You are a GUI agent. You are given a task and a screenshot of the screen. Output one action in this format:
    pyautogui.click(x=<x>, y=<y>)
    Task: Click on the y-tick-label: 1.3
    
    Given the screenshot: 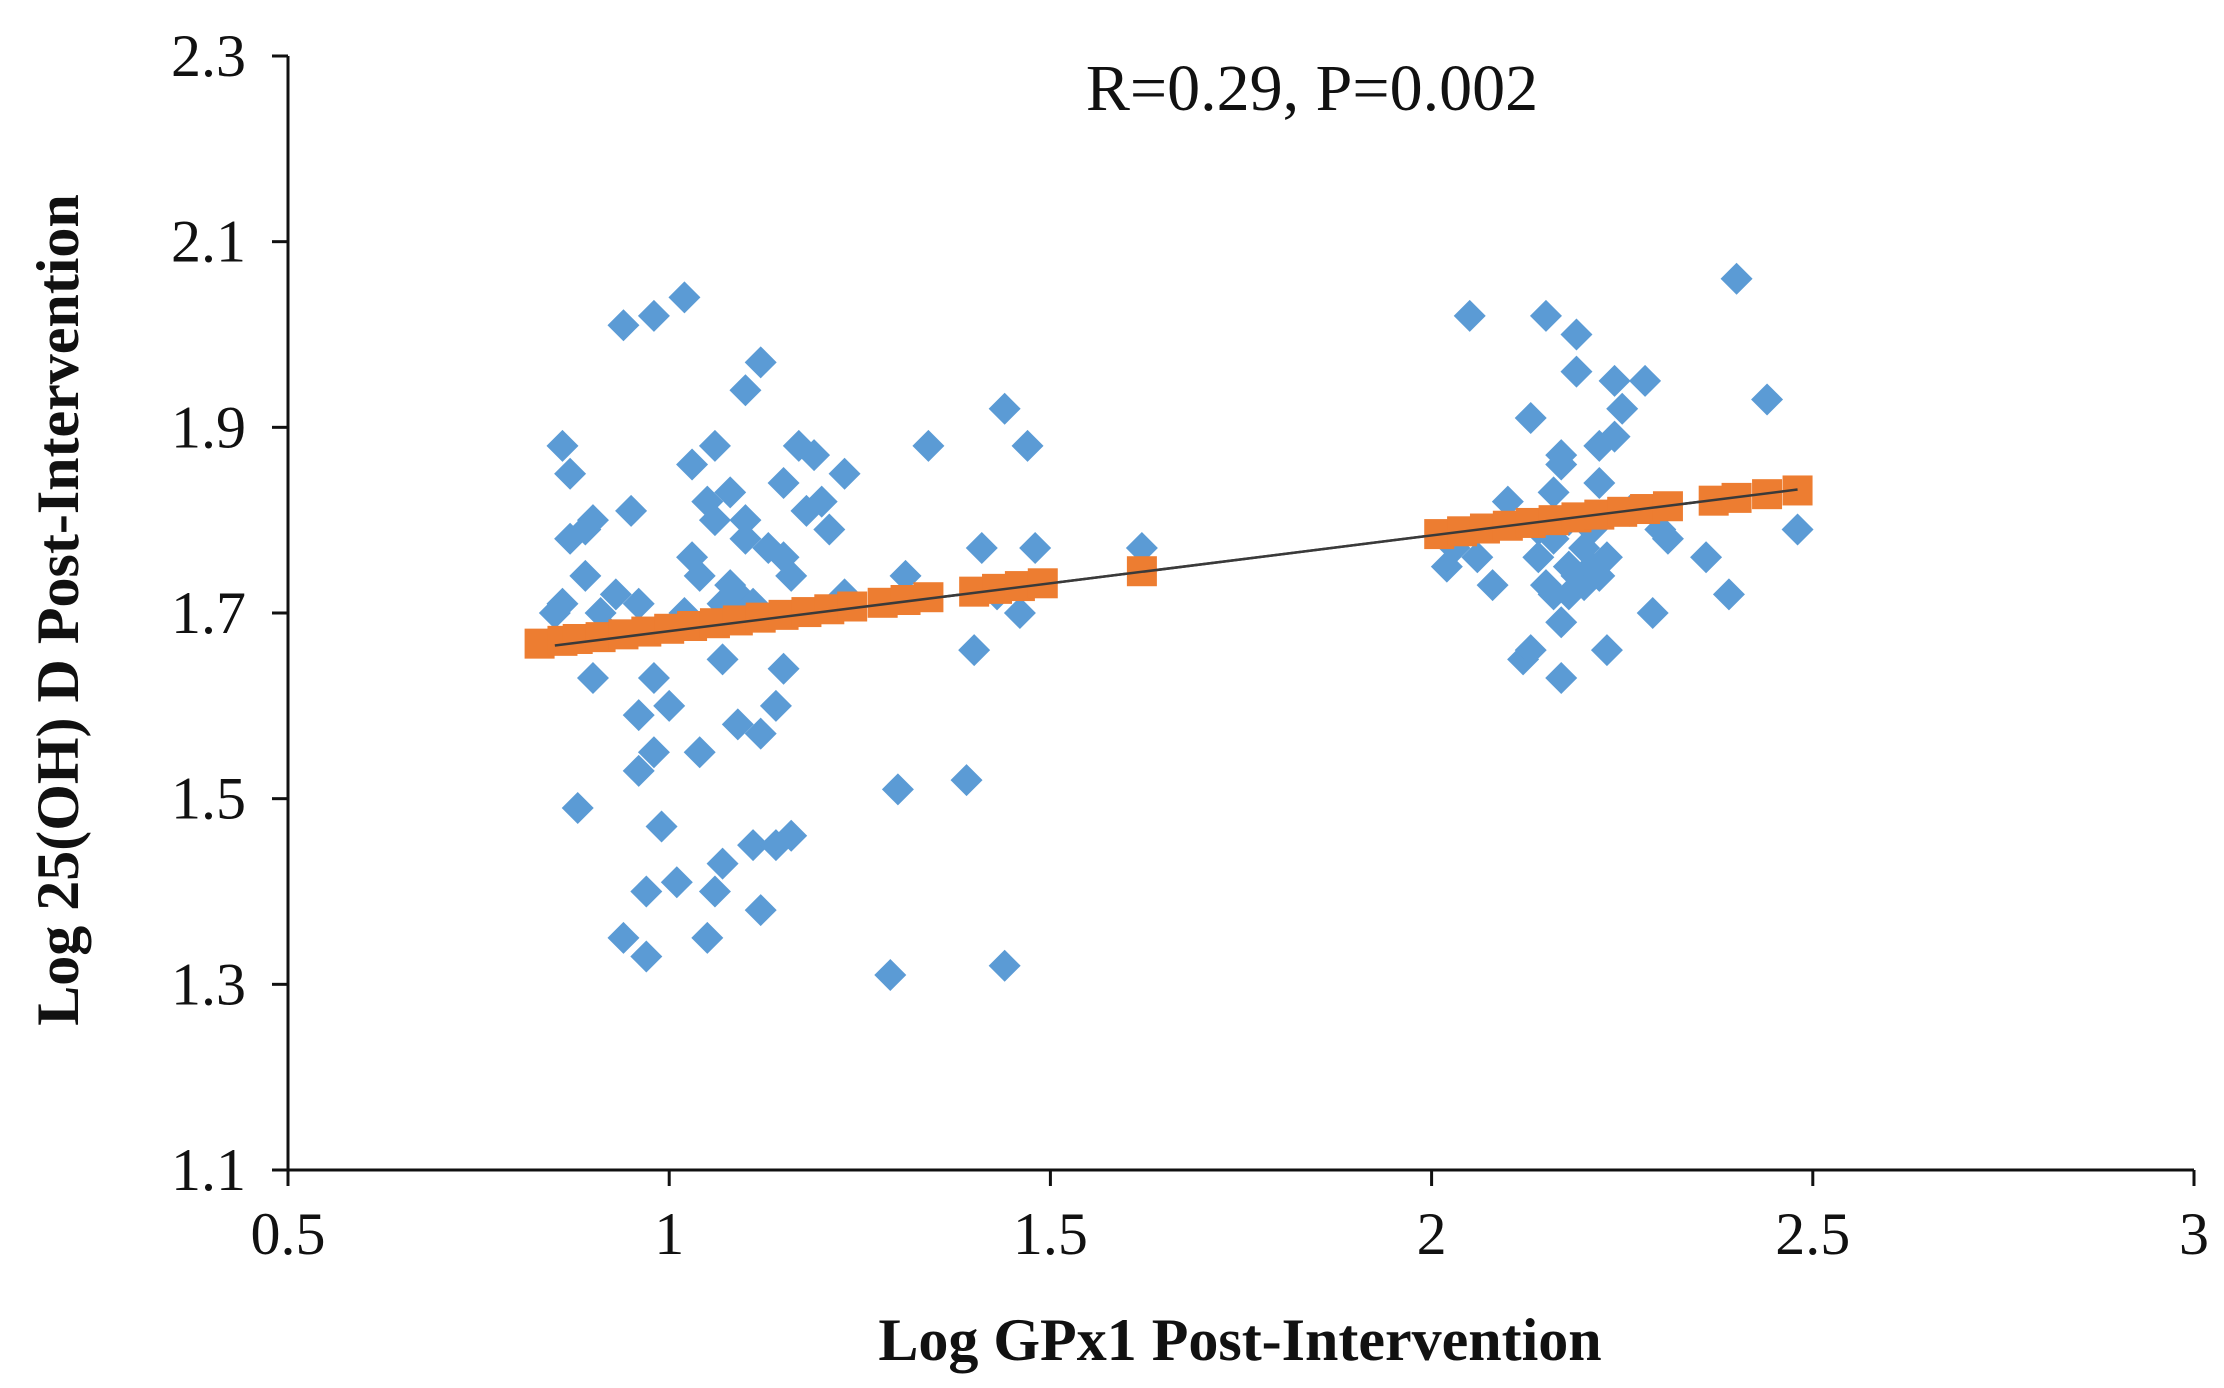 What is the action you would take?
    pyautogui.click(x=208, y=984)
    